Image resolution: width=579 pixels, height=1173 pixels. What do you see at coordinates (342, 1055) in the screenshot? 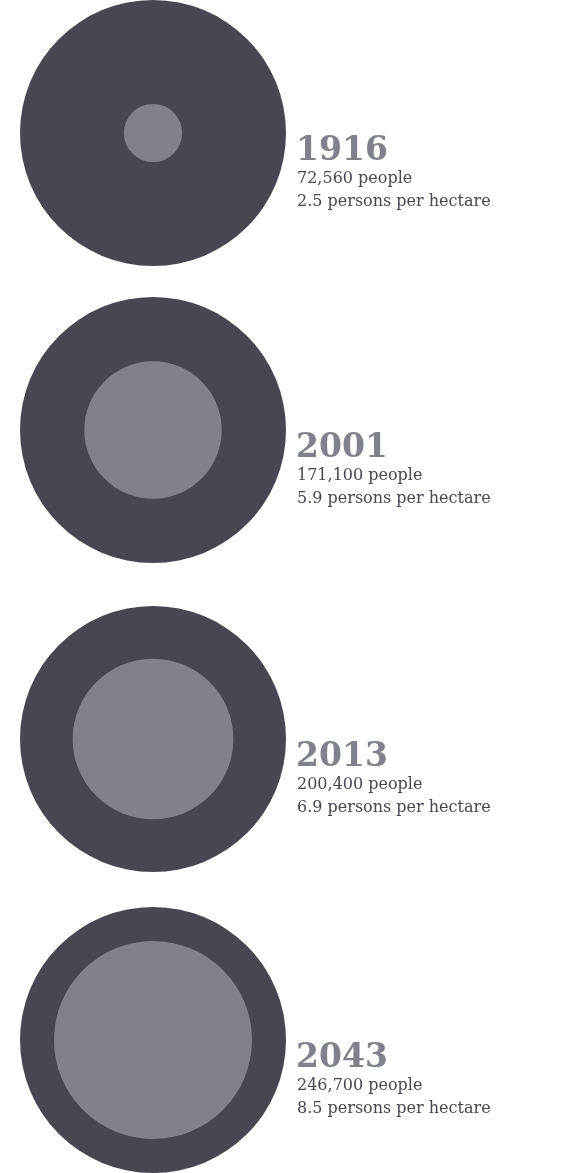
I see `category-label: 2043` at bounding box center [342, 1055].